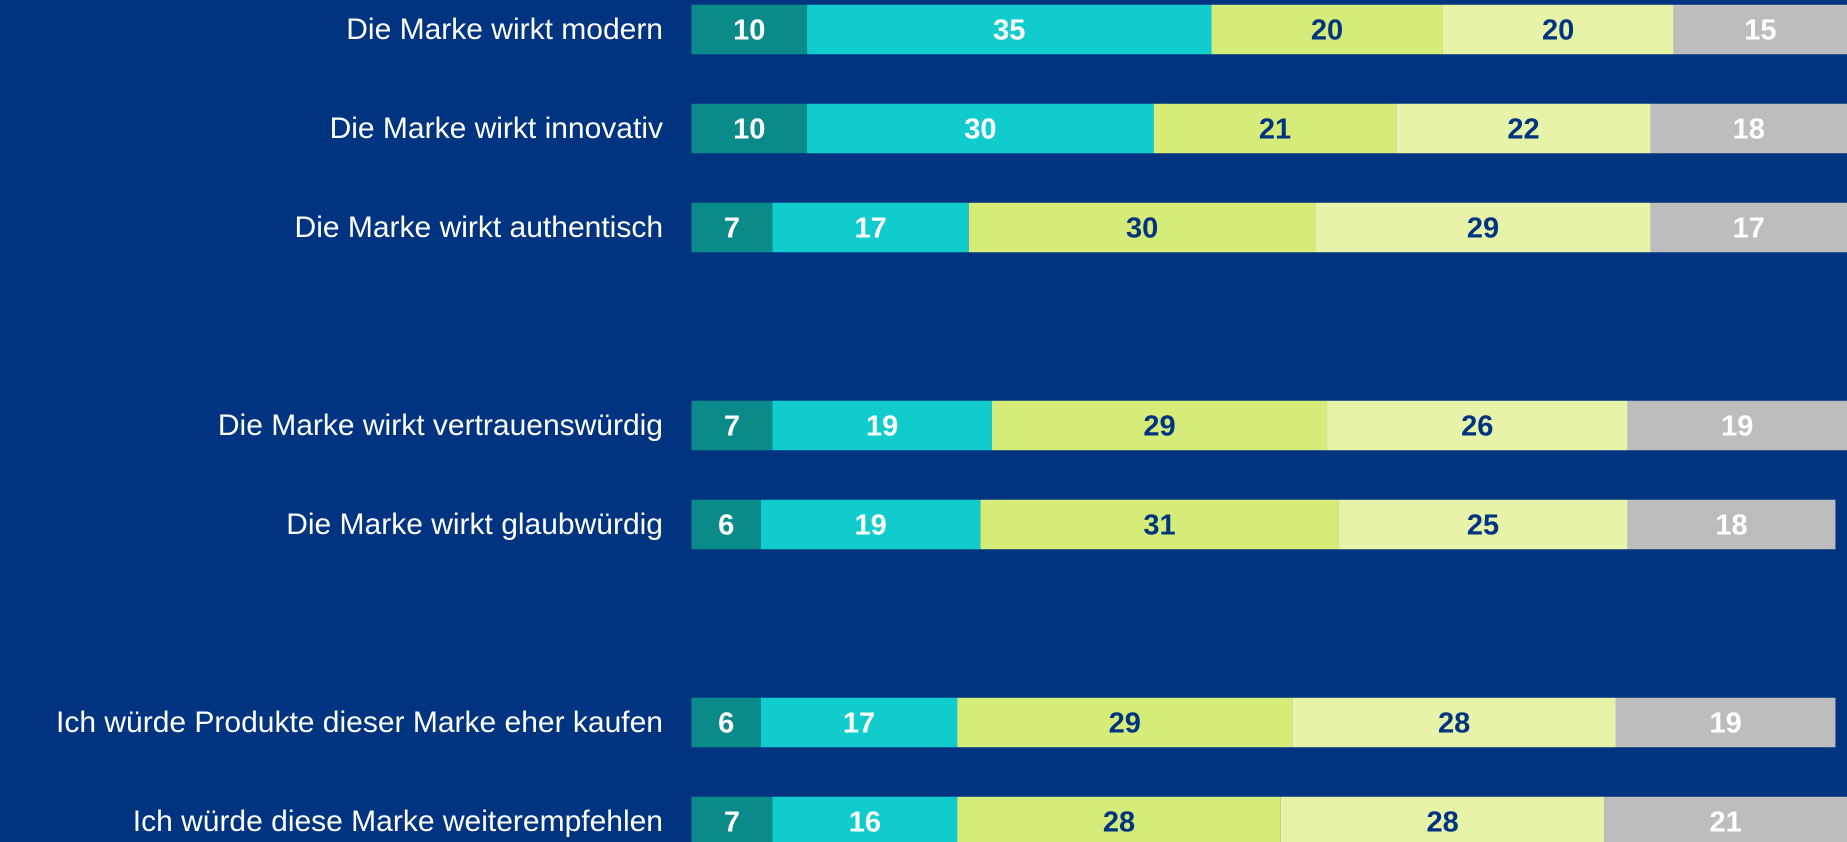 Image resolution: width=1847 pixels, height=842 pixels. Describe the element at coordinates (504, 29) in the screenshot. I see `category-label: Die Marke wirkt modern` at that location.